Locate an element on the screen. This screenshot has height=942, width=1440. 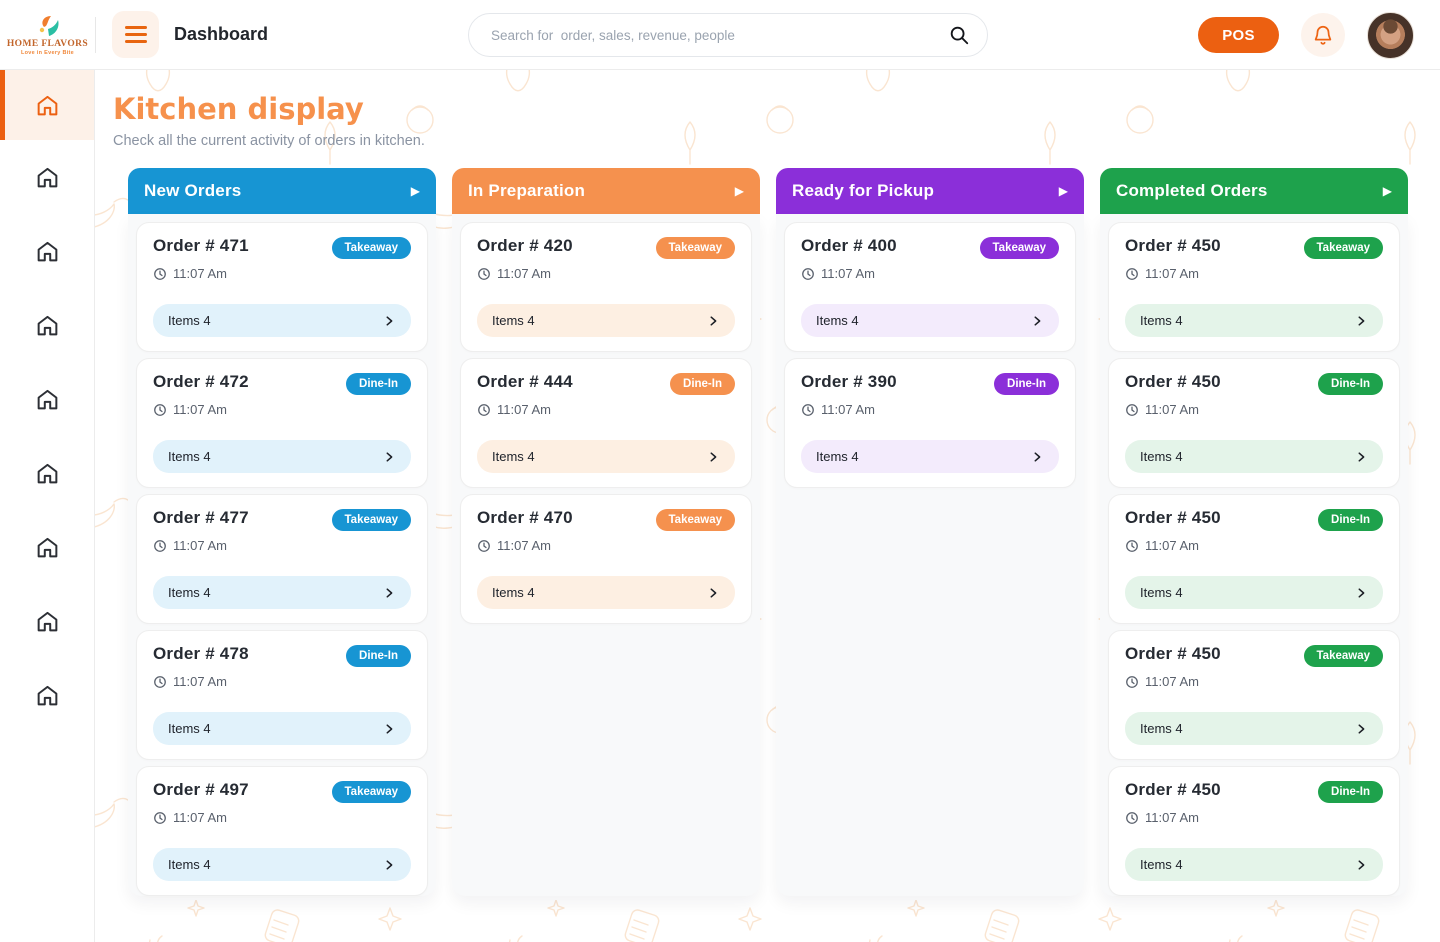
column-header-in-preparation: In Preparation ▶ is located at coordinates (606, 191).